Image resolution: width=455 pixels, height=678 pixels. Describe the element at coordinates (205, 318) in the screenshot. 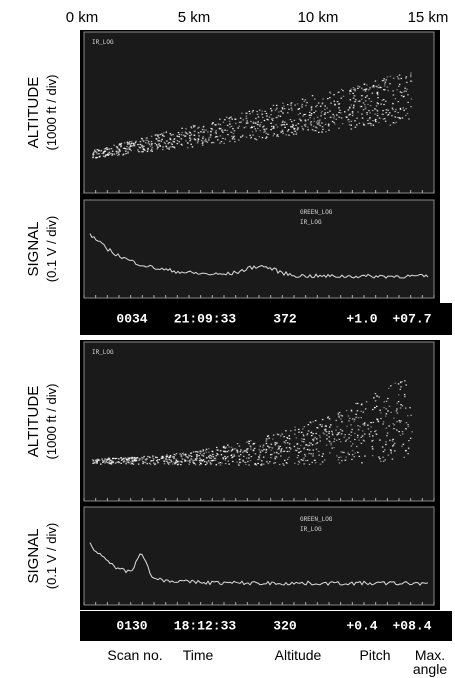

I see `status-value: 21:09:33` at that location.